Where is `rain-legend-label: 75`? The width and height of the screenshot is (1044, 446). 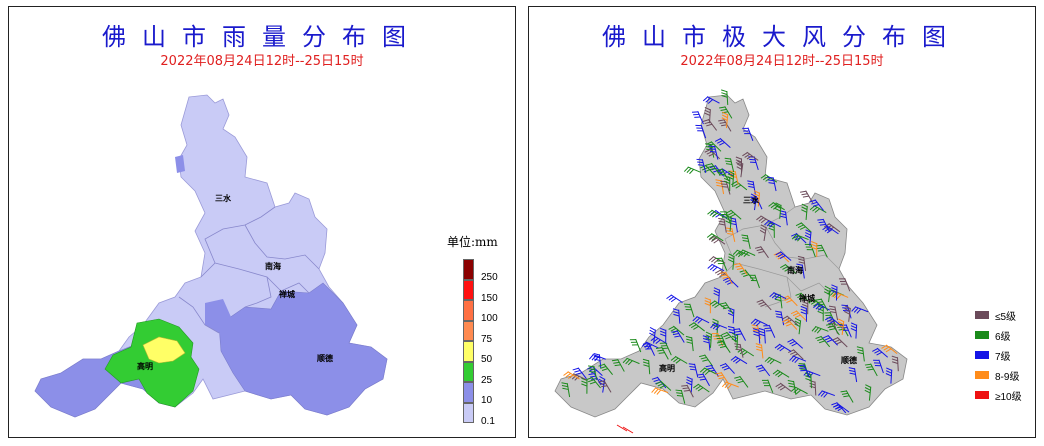 rain-legend-label: 75 is located at coordinates (487, 339).